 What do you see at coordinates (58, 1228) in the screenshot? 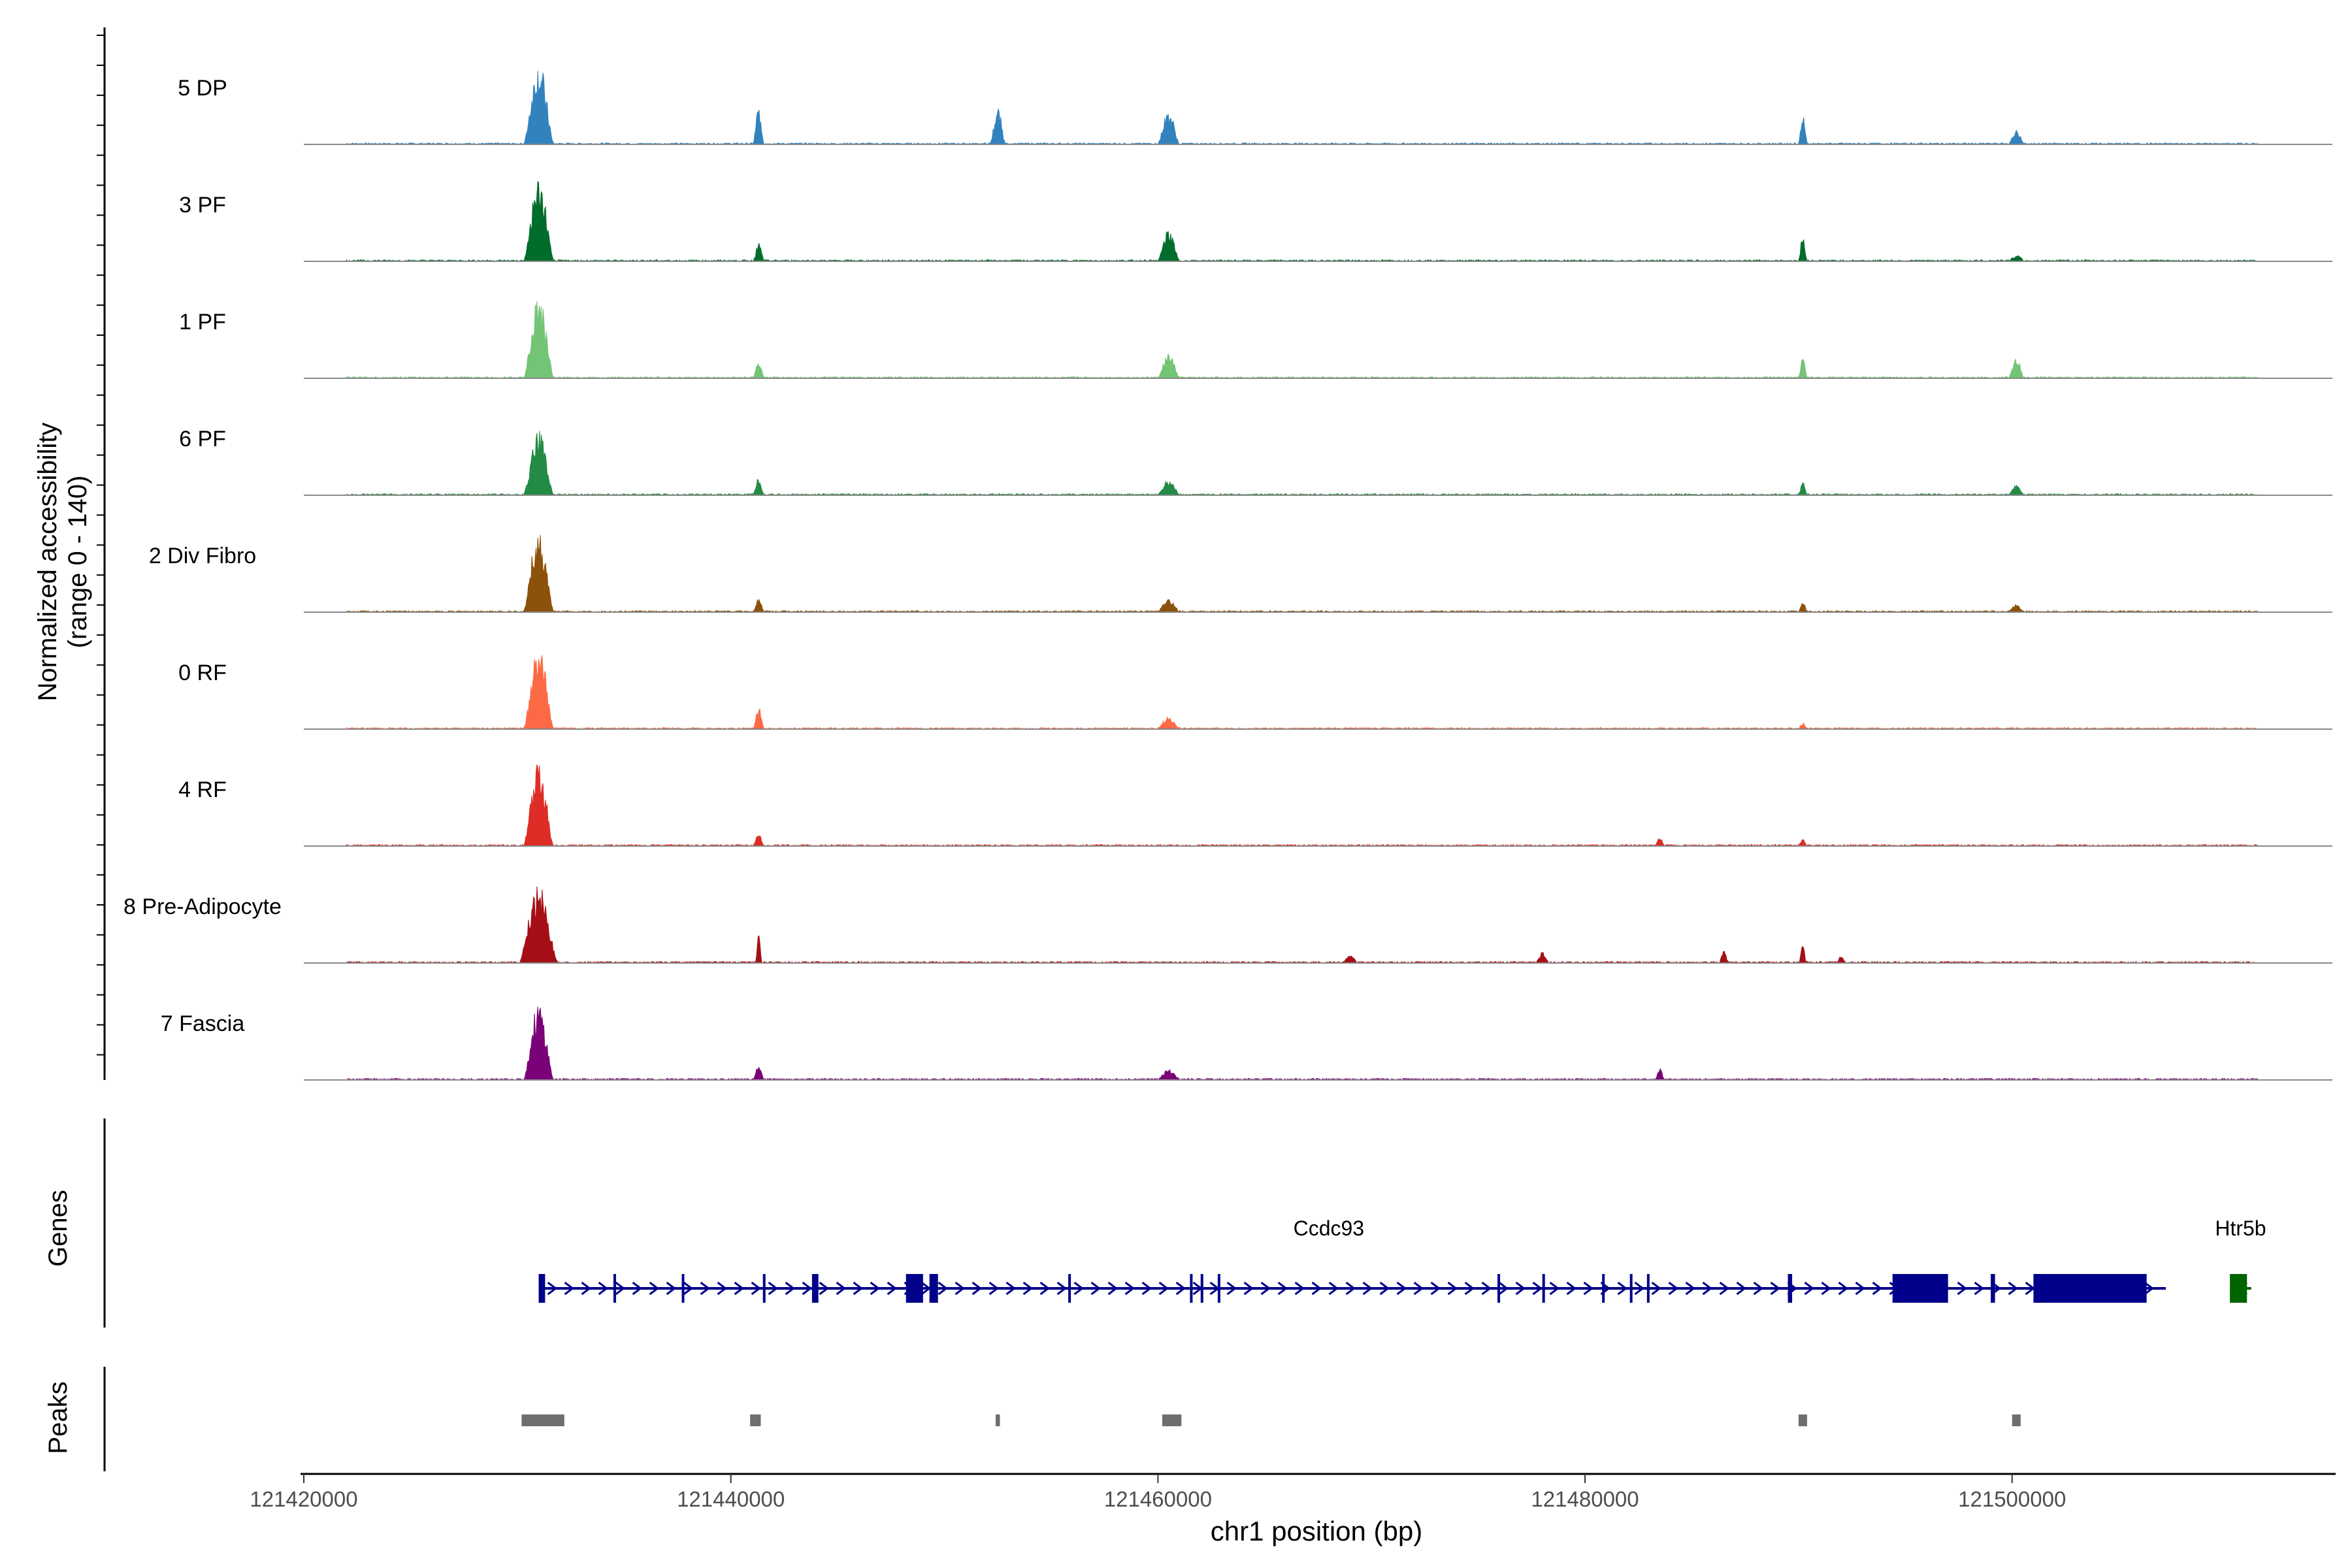
I see `genes-track-label: Genes` at bounding box center [58, 1228].